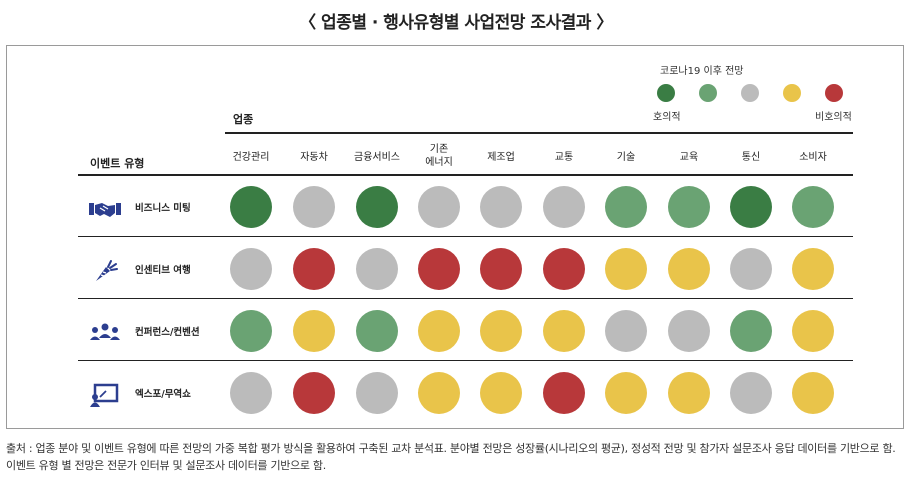 Image resolution: width=912 pixels, height=480 pixels. Describe the element at coordinates (314, 157) in the screenshot. I see `column-header: 자동차` at that location.